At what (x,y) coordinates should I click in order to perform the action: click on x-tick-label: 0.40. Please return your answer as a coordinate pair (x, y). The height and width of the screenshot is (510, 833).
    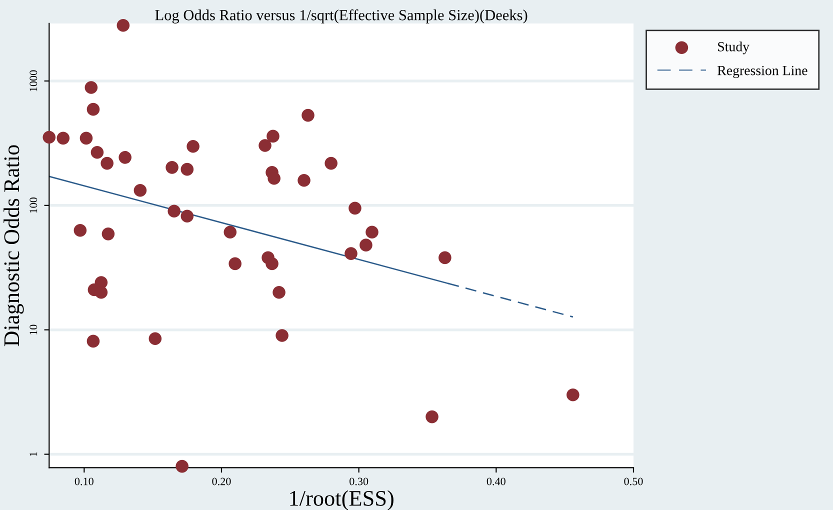
    Looking at the image, I should click on (496, 482).